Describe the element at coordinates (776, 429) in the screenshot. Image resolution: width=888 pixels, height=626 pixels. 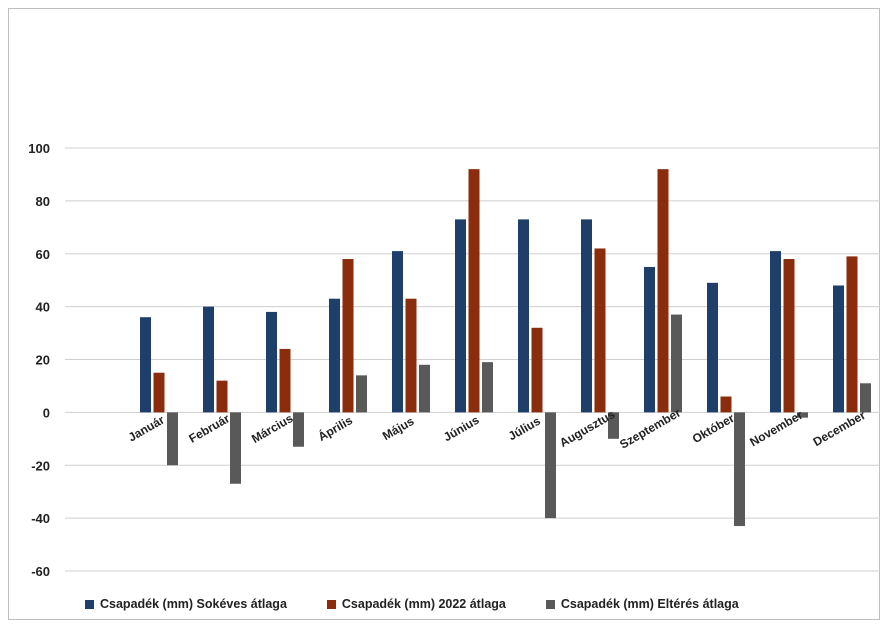
I see `x-category-label: November` at that location.